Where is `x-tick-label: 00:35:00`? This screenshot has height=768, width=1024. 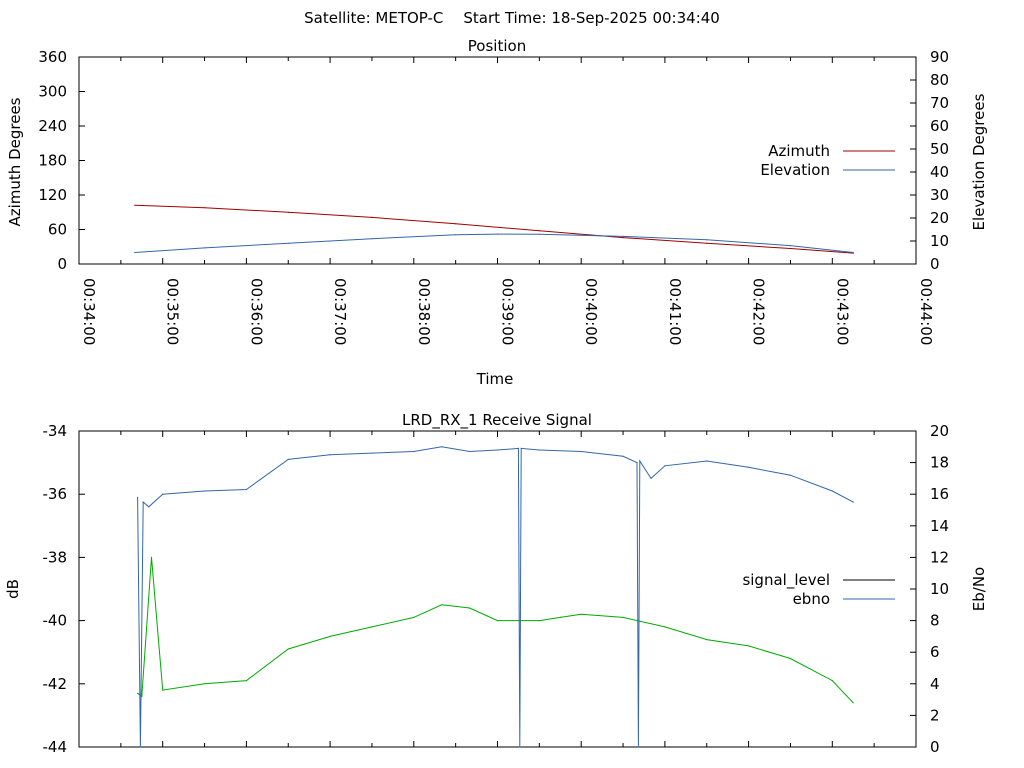
x-tick-label: 00:35:00 is located at coordinates (173, 311).